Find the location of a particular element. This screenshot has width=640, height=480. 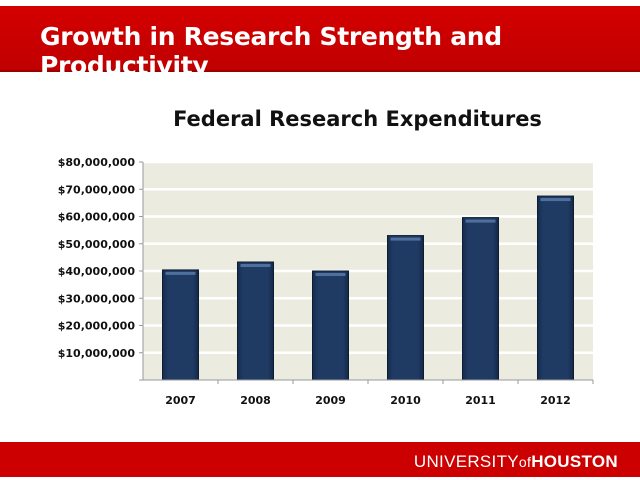

y-tick-label: $20,000,000 is located at coordinates (97, 326).